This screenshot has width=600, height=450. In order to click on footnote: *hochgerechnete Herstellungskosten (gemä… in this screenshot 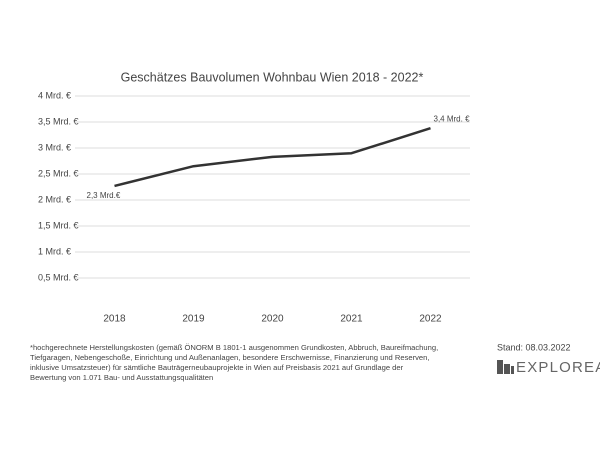, I will do `click(234, 362)`.